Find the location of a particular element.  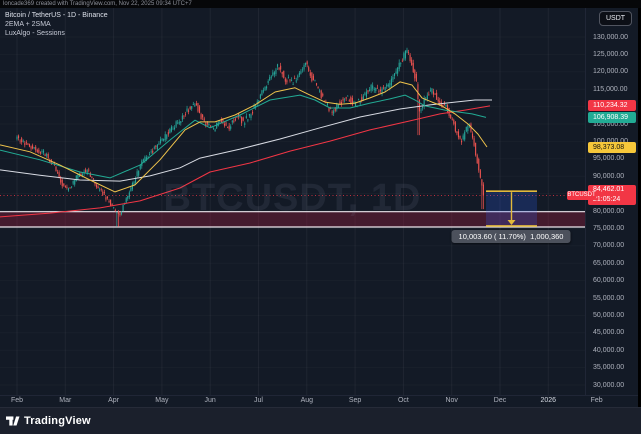

time-axis-label: May is located at coordinates (162, 400).